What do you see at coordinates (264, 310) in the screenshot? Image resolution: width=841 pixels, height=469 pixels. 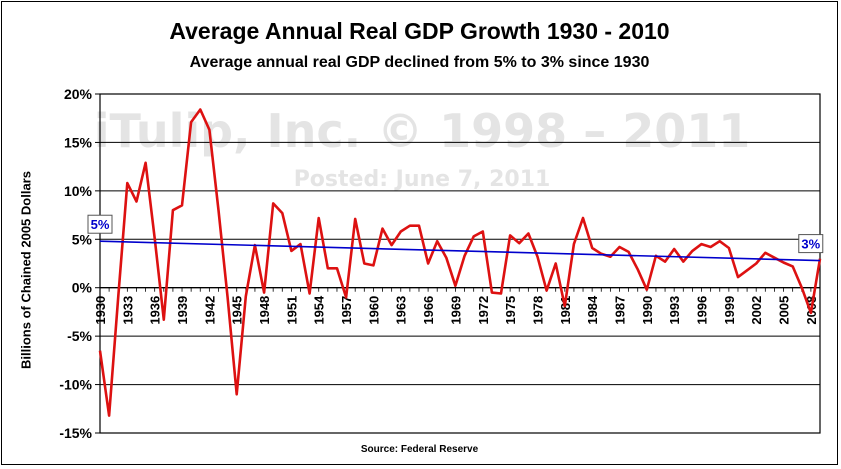 I see `x-tick-label: 1948` at bounding box center [264, 310].